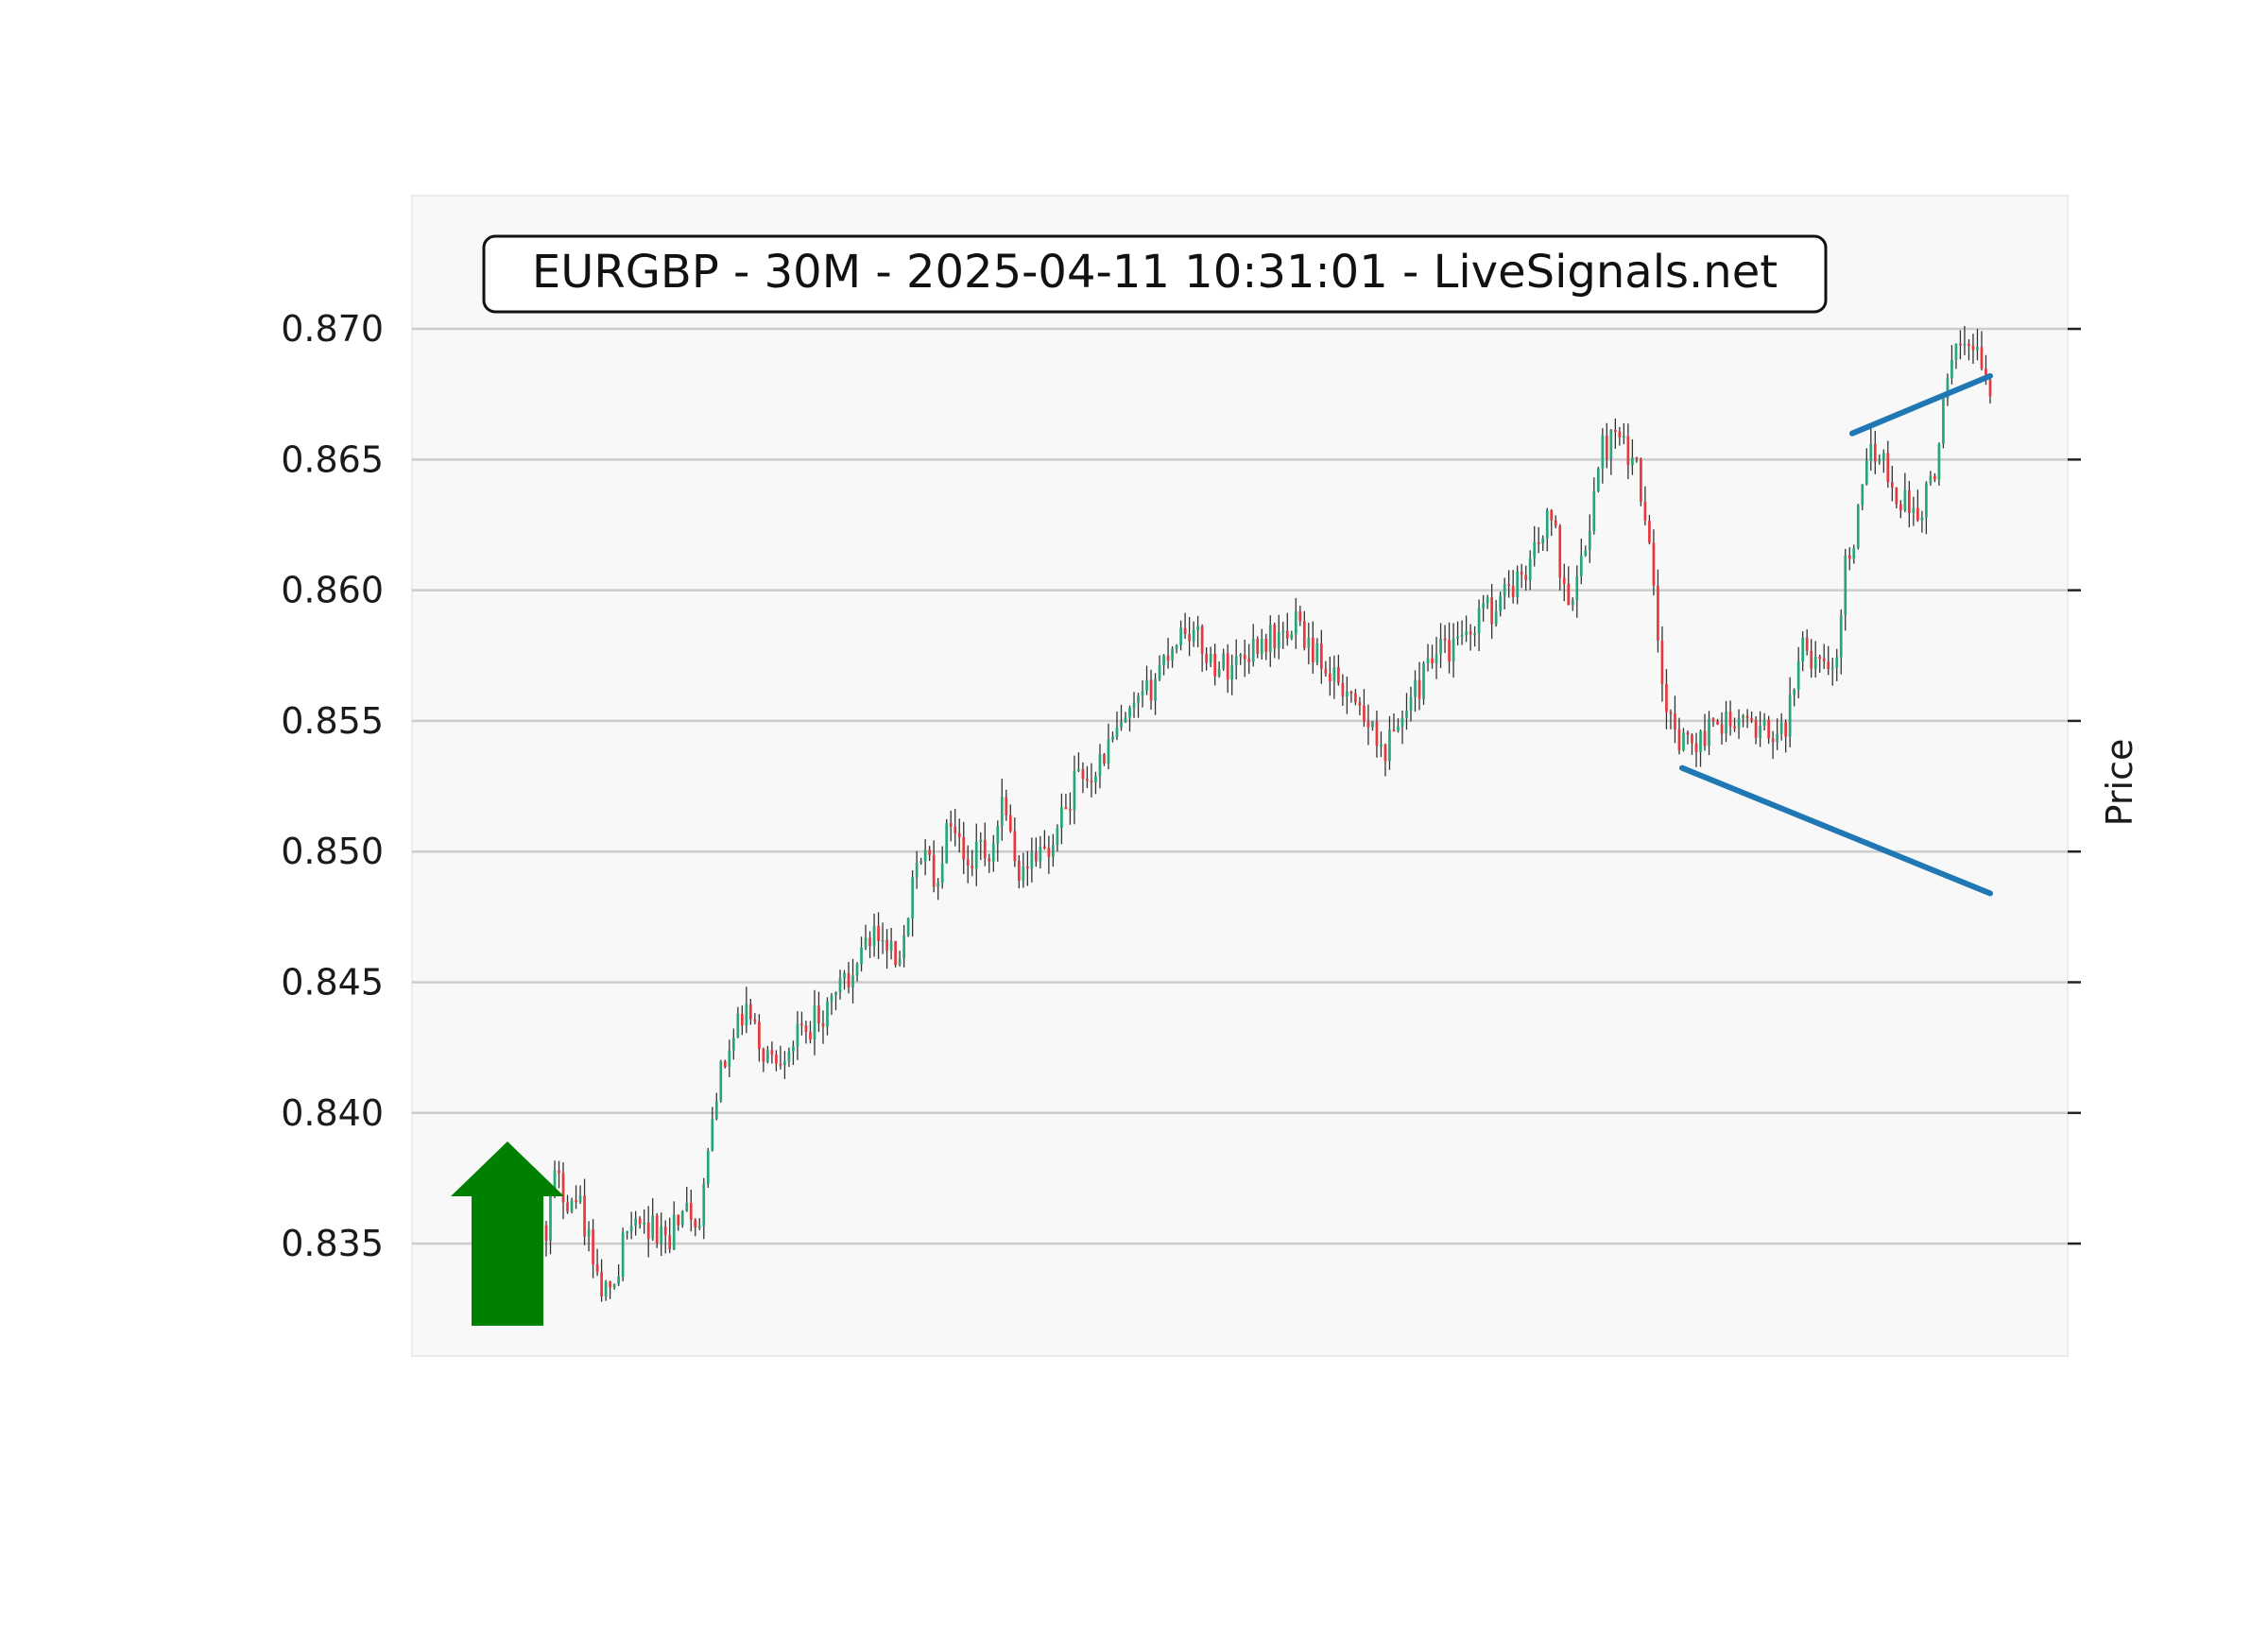 This screenshot has width=2268, height=1630. What do you see at coordinates (332, 982) in the screenshot?
I see `y-tick-label: 0.845` at bounding box center [332, 982].